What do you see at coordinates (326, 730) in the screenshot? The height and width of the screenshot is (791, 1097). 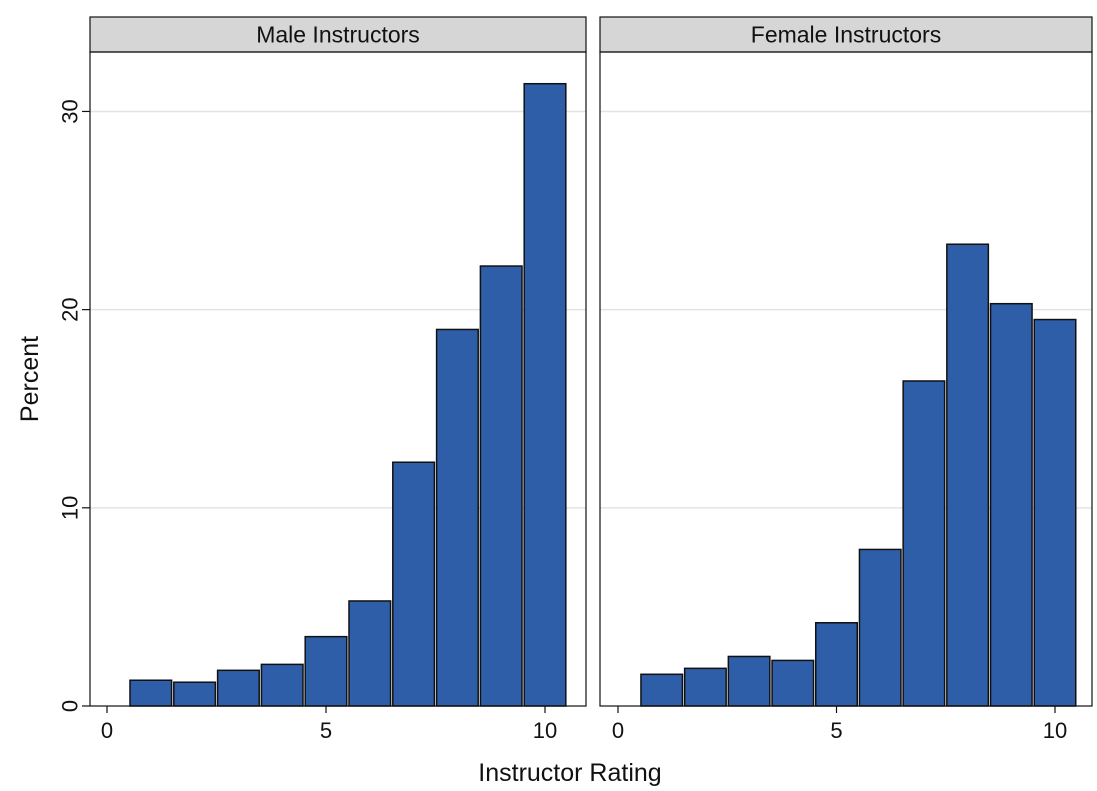 I see `x-tick-label-male-5: 5` at bounding box center [326, 730].